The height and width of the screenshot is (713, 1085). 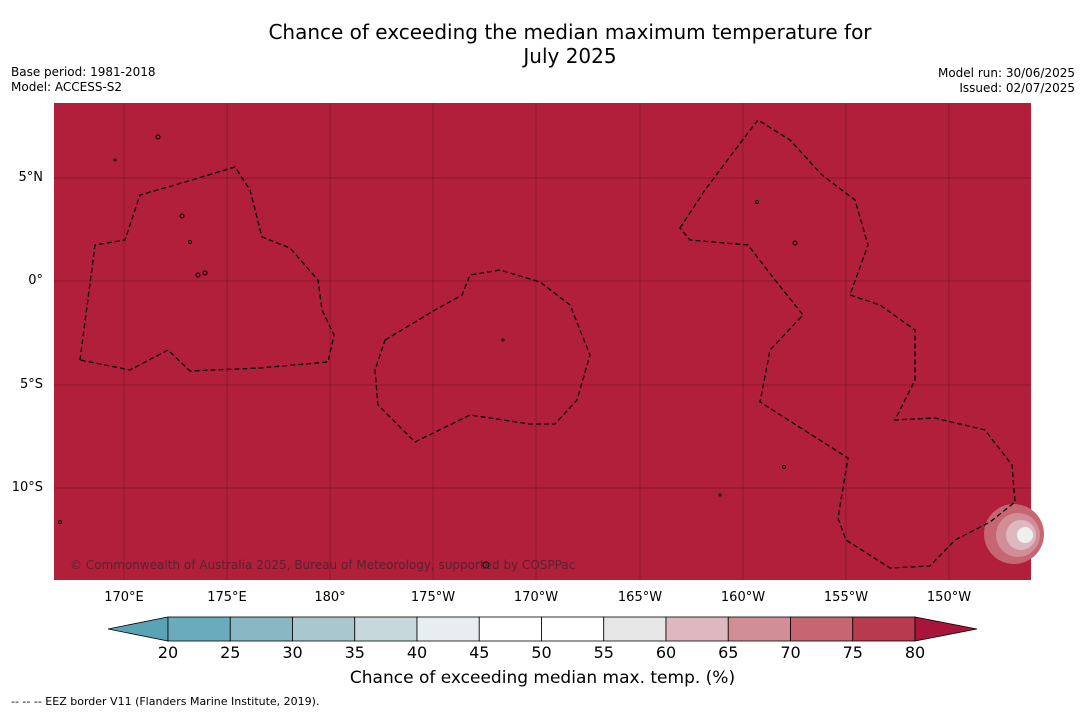 What do you see at coordinates (640, 597) in the screenshot?
I see `lon-label-165w: 165°W` at bounding box center [640, 597].